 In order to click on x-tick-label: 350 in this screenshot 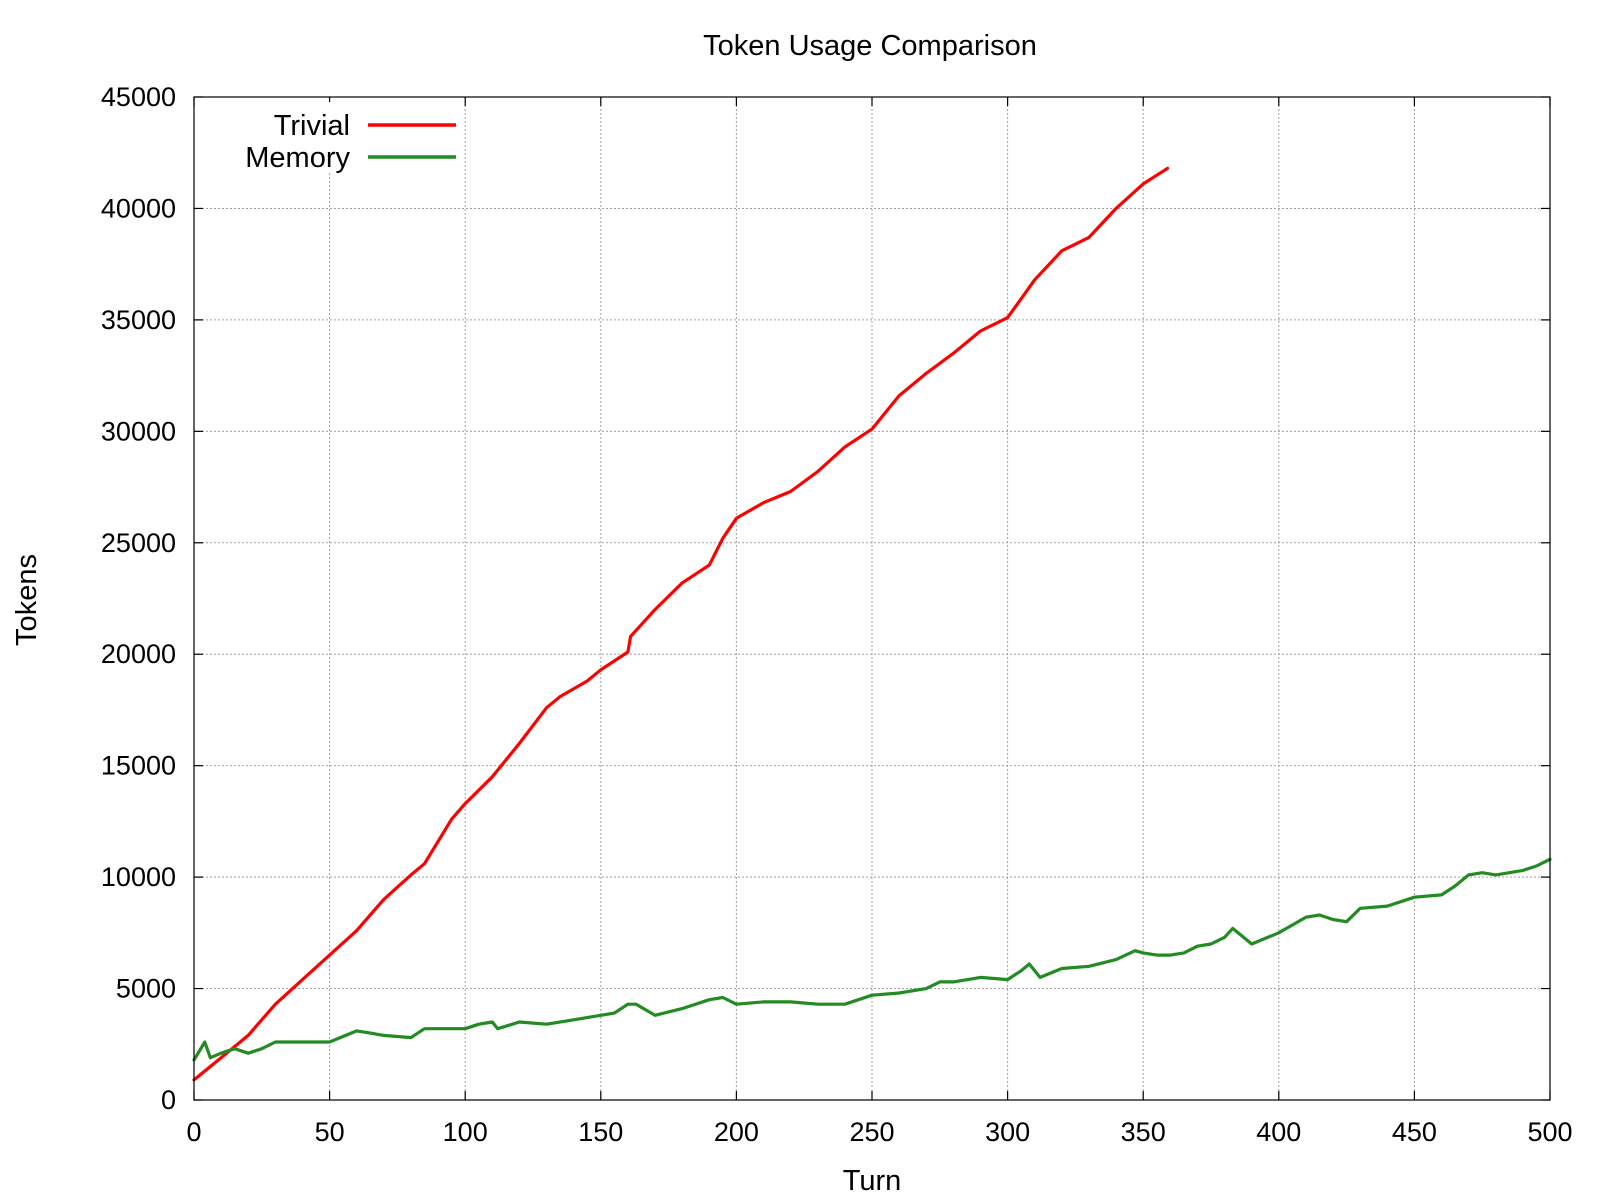, I will do `click(1143, 1132)`.